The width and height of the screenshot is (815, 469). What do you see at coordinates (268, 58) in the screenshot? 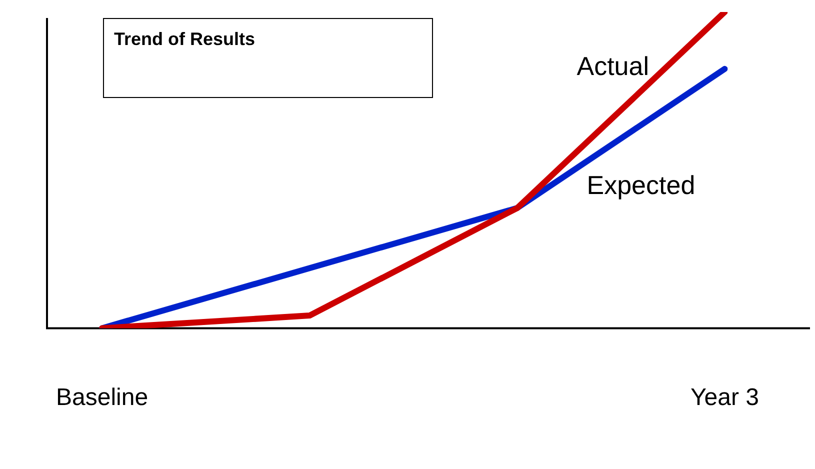
I see `title-box: Trend of Results` at bounding box center [268, 58].